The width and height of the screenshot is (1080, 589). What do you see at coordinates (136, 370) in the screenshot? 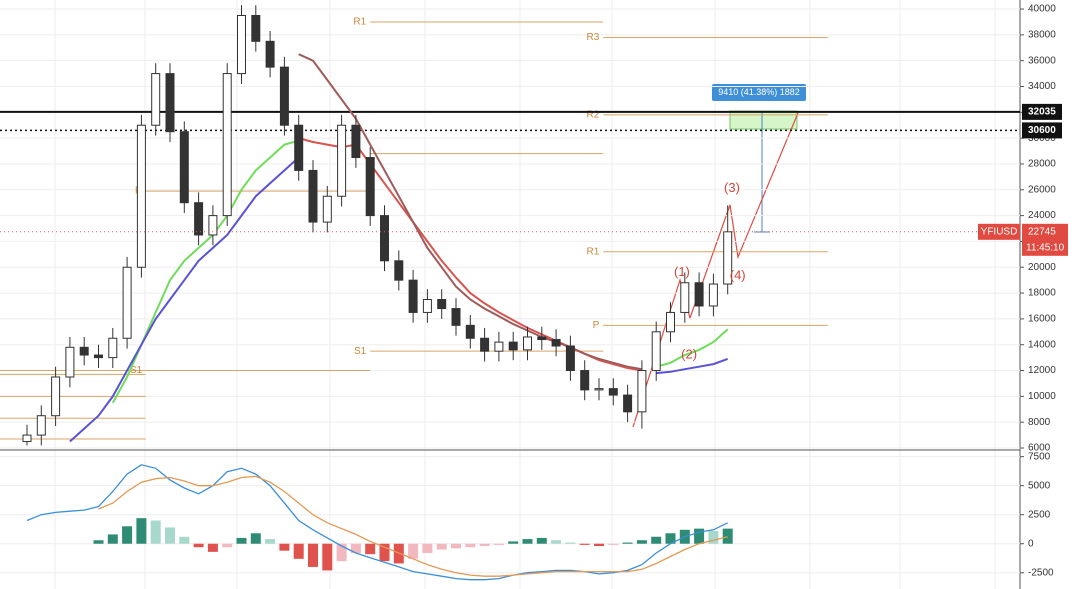
I see `pivot-label: S1` at bounding box center [136, 370].